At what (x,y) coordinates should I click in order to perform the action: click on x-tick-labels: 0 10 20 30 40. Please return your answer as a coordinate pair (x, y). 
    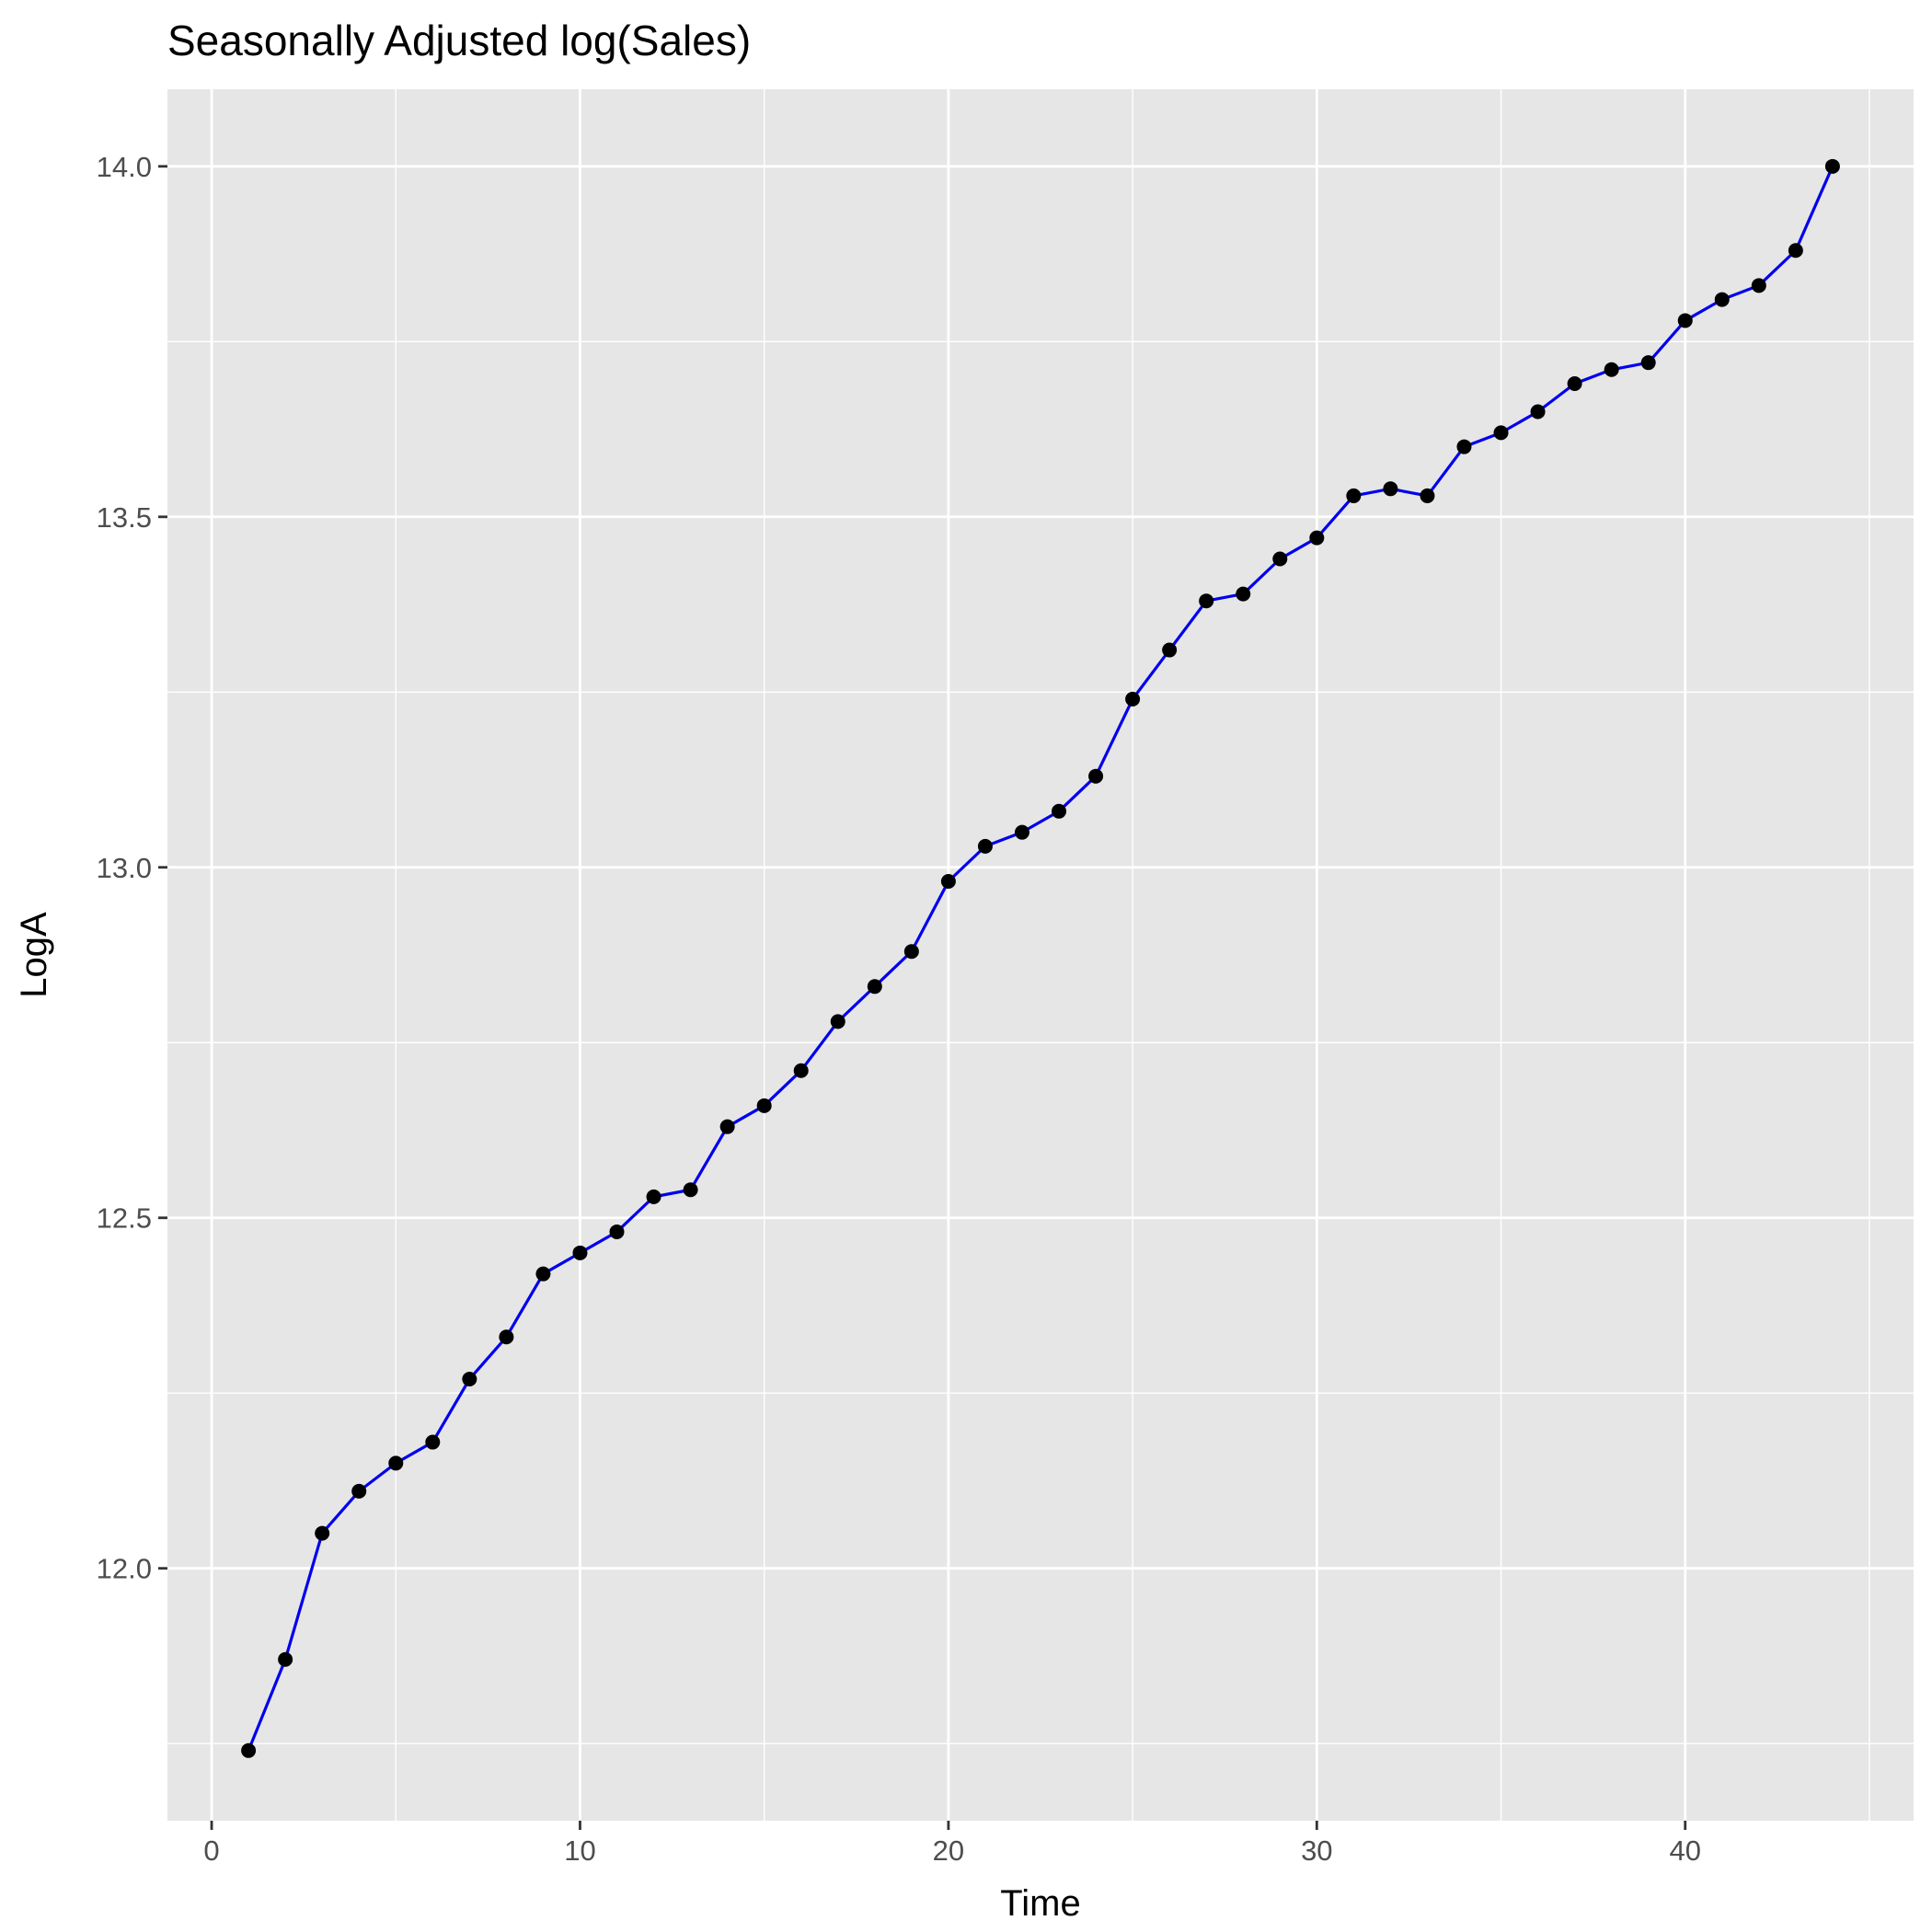
    Looking at the image, I should click on (952, 1850).